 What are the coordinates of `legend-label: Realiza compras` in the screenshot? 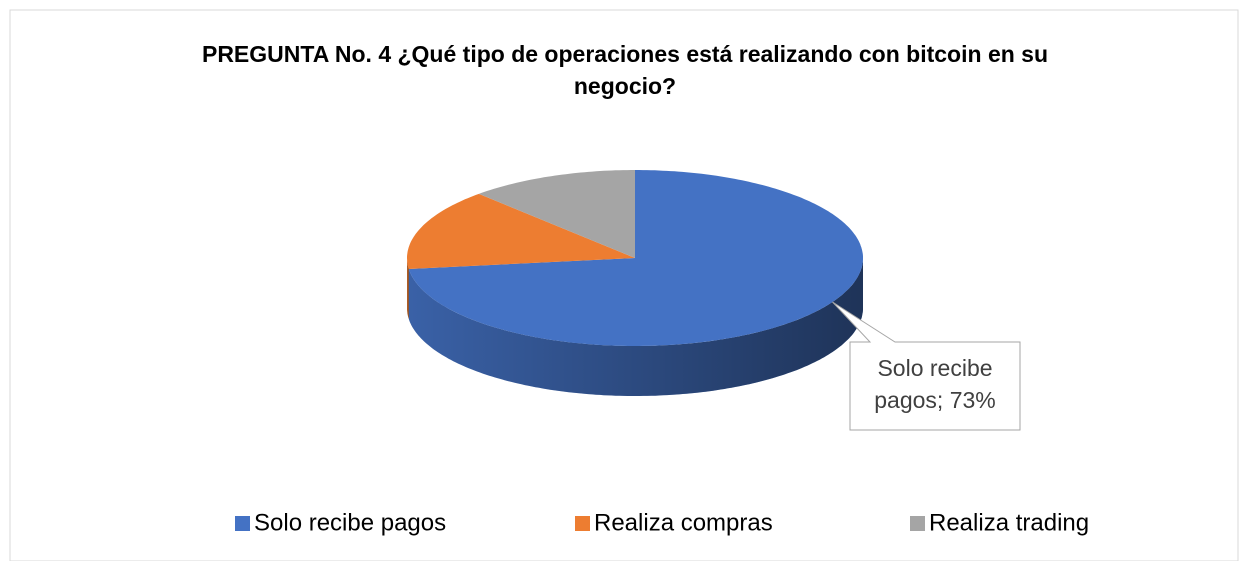 It's located at (683, 522).